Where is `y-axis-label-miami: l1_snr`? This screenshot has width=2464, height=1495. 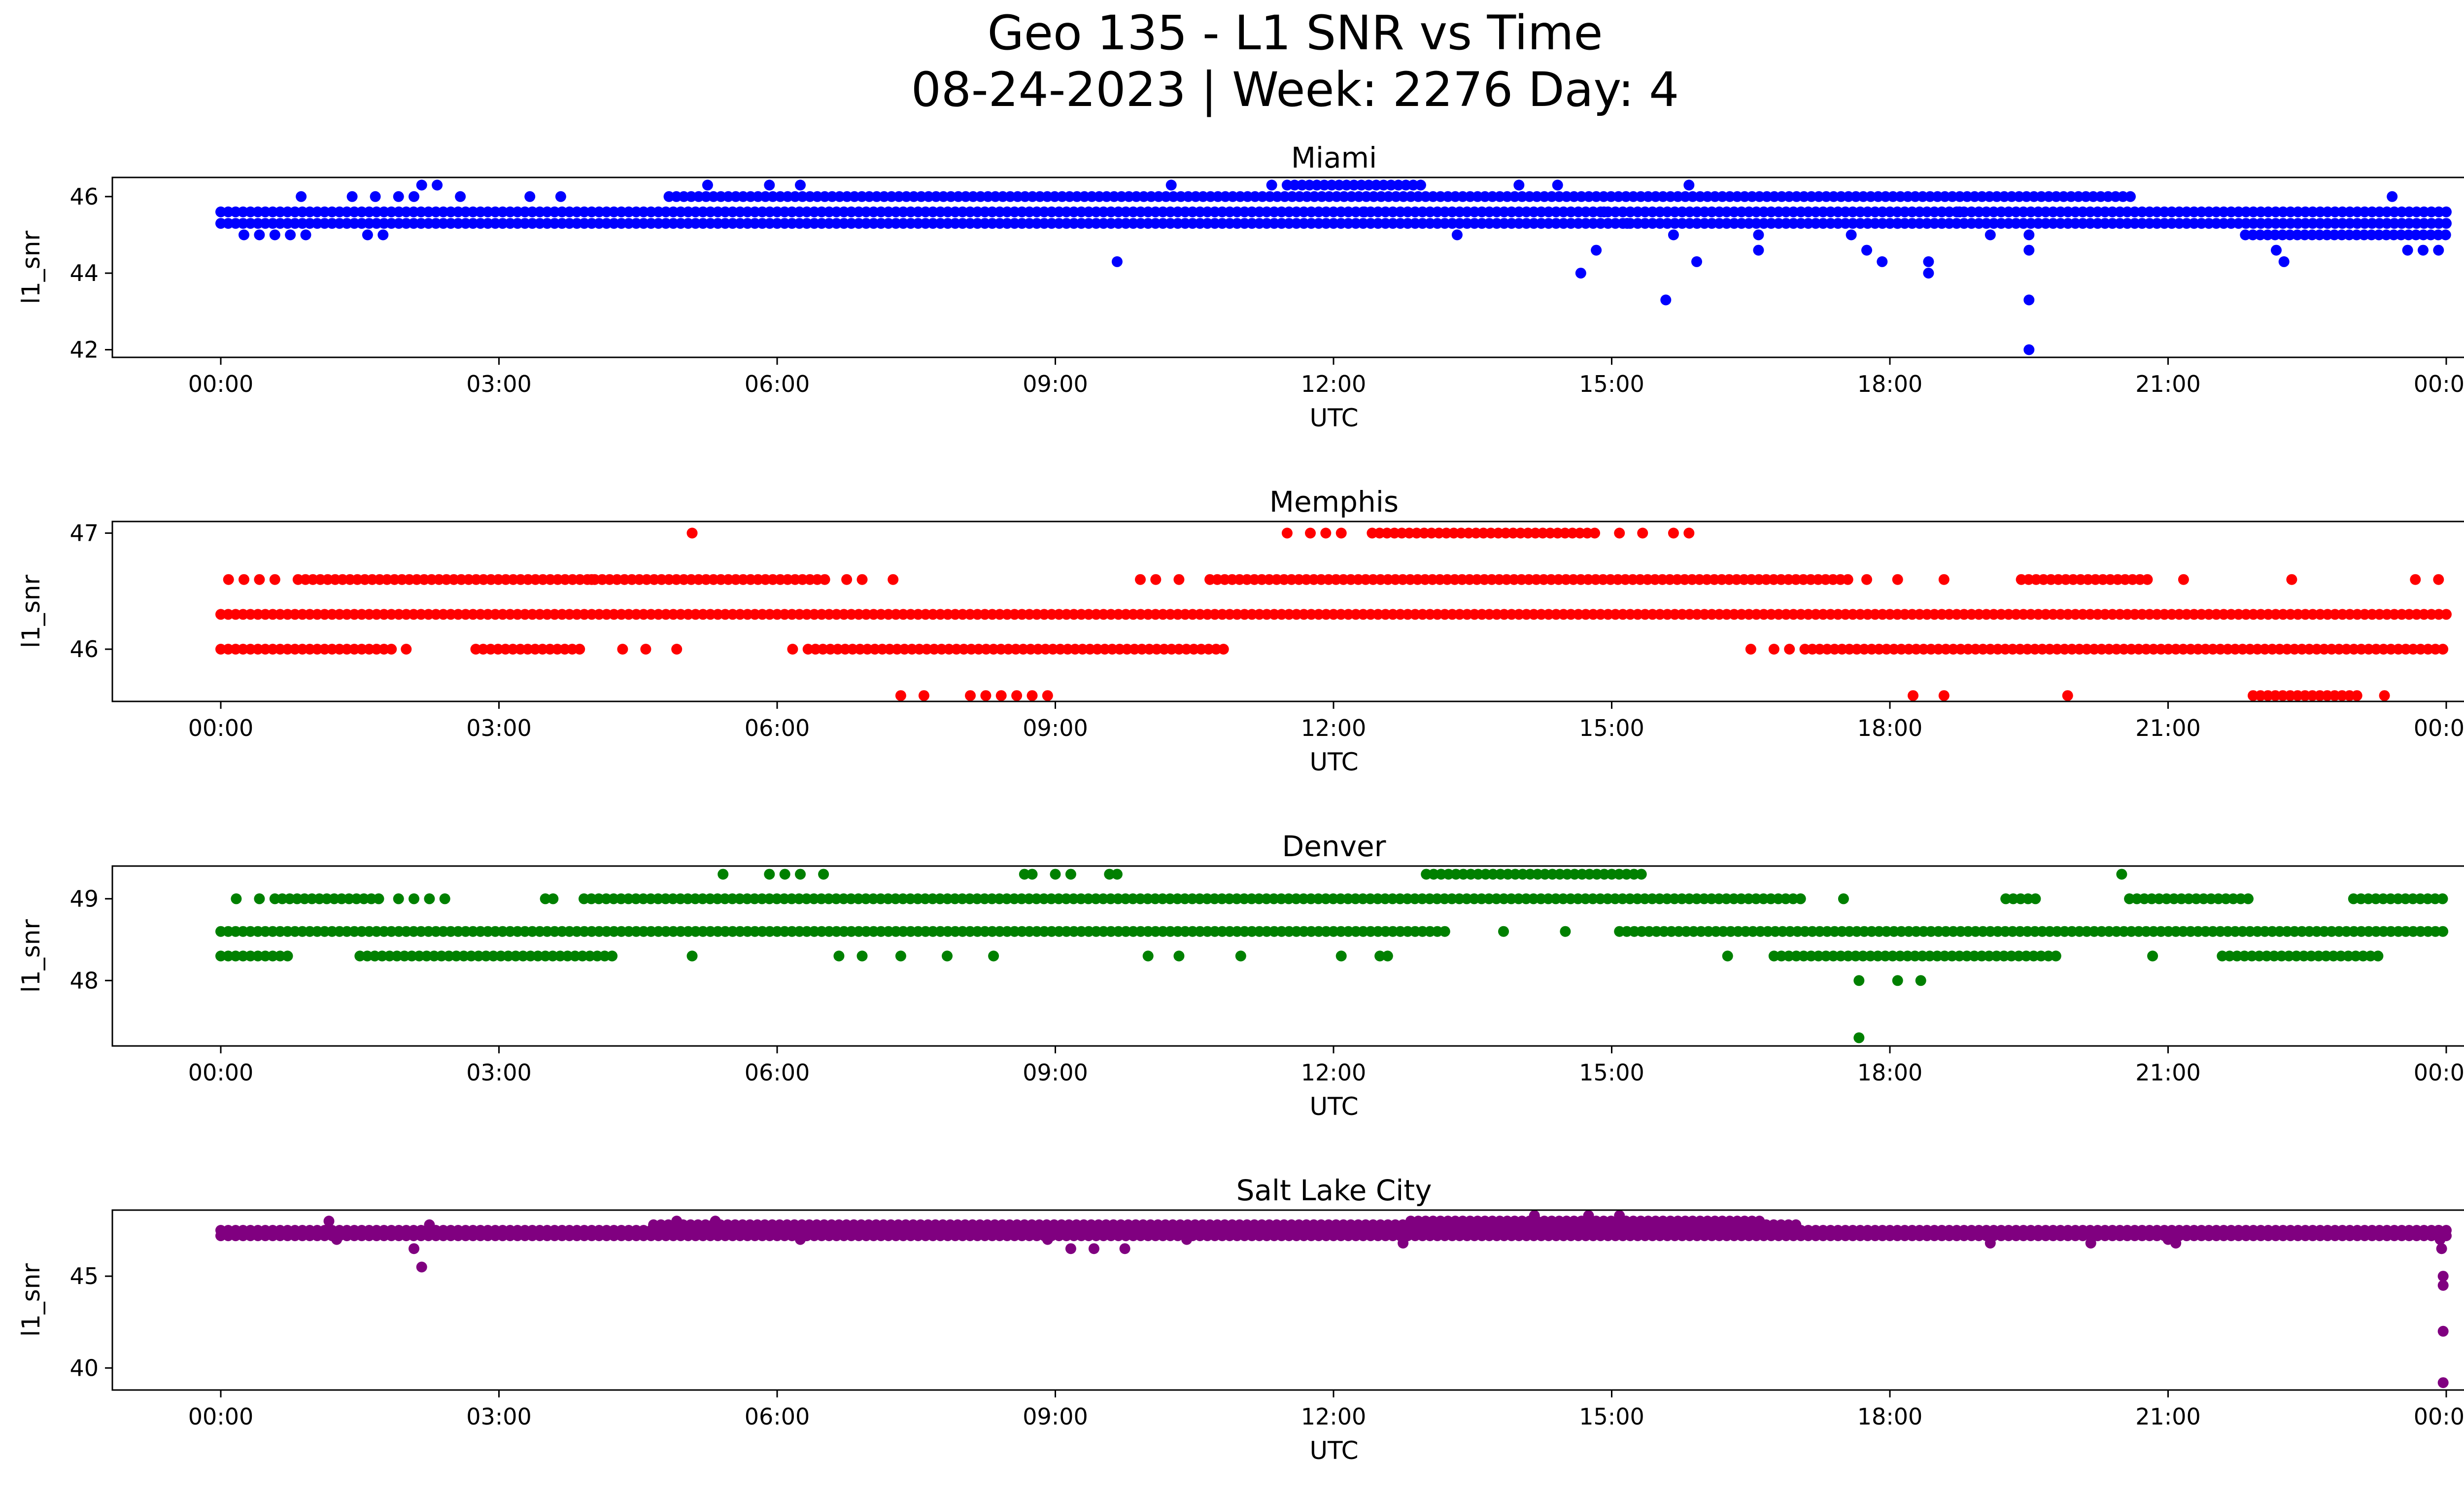 y-axis-label-miami: l1_snr is located at coordinates (31, 267).